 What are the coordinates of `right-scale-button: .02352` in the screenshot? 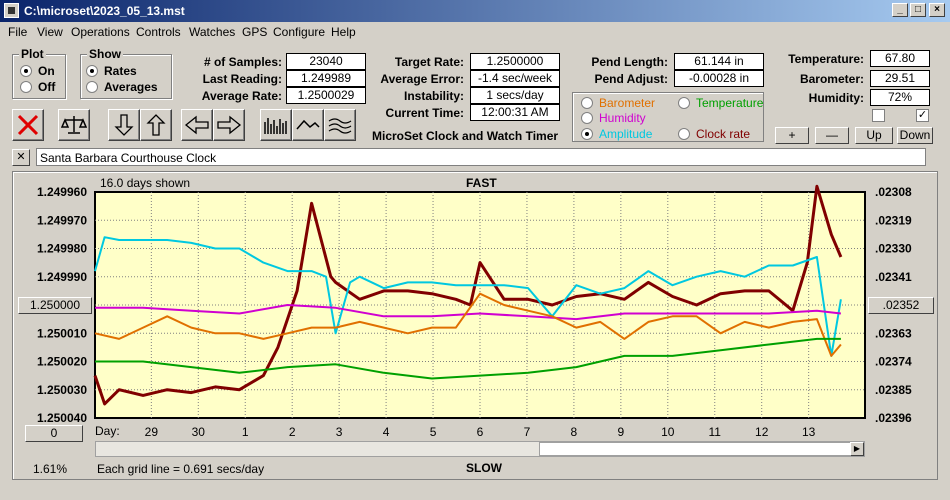 It's located at (901, 305).